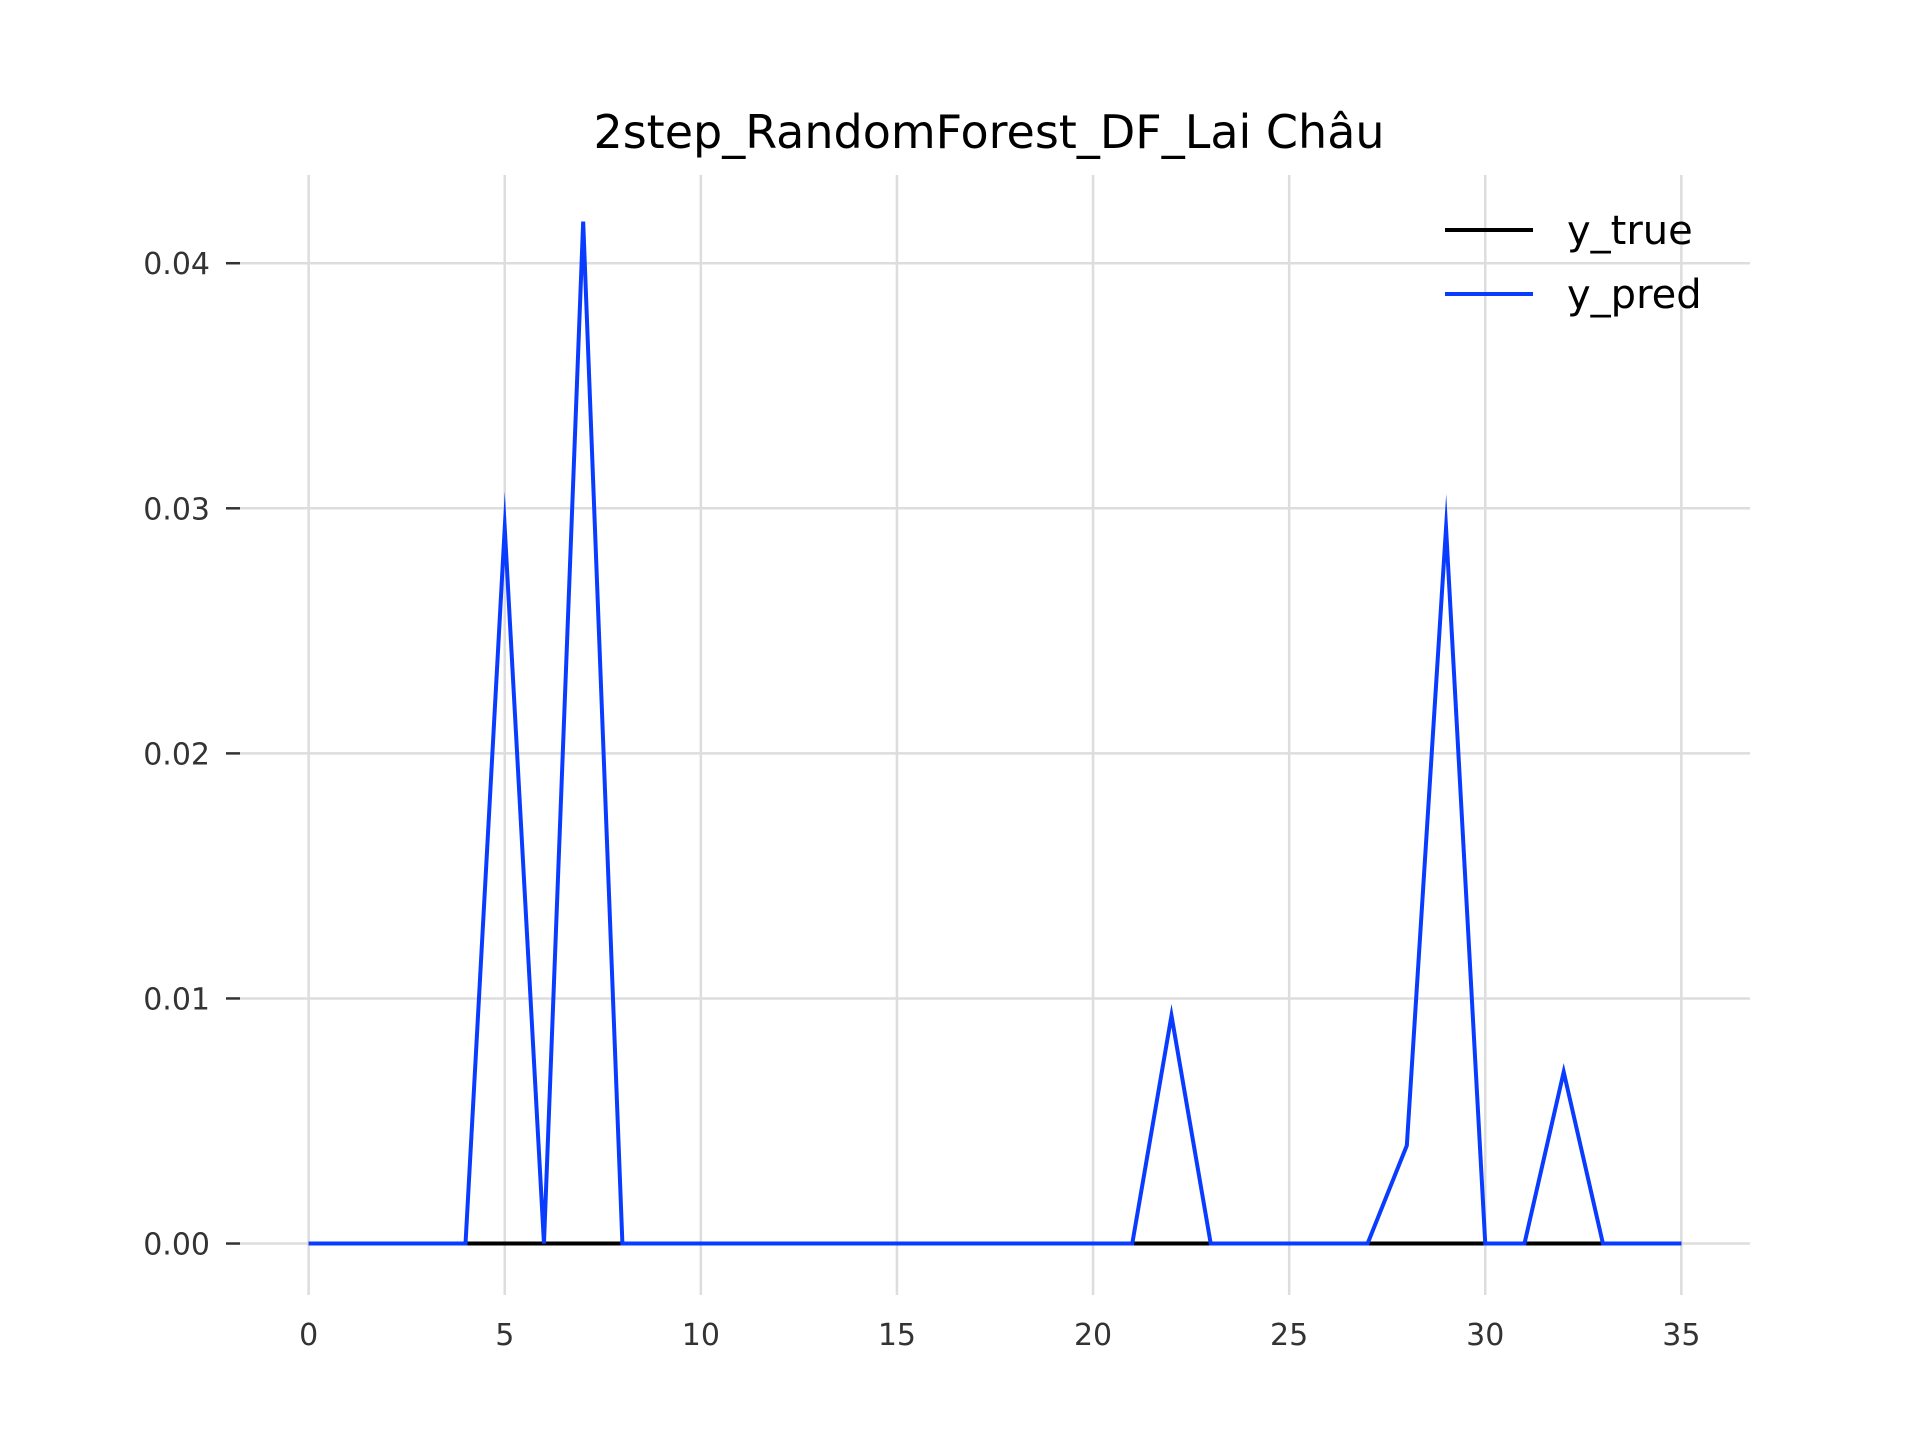 This screenshot has width=1920, height=1445. What do you see at coordinates (1573, 263) in the screenshot?
I see `legend: y_true y_pred` at bounding box center [1573, 263].